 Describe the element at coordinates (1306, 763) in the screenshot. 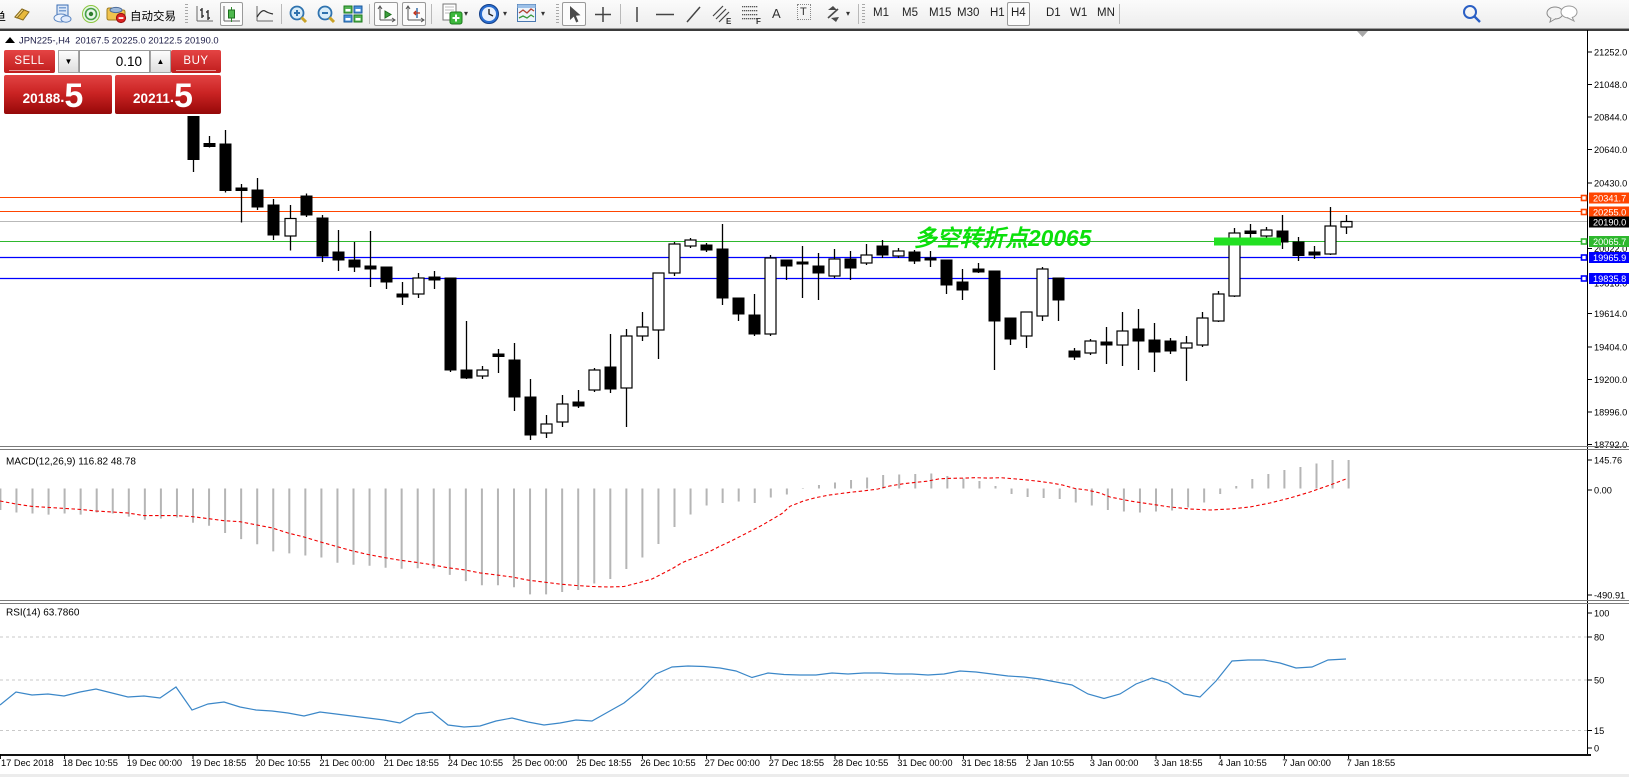

I see `svg-text: 7 Jan 00:00` at that location.